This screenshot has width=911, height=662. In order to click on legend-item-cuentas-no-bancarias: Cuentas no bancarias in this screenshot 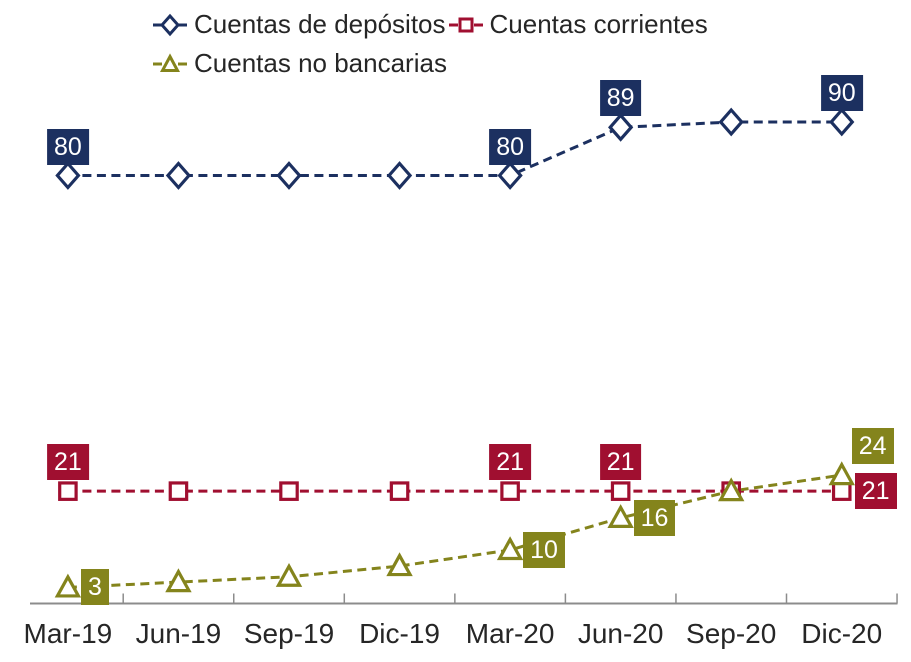, I will do `click(299, 63)`.